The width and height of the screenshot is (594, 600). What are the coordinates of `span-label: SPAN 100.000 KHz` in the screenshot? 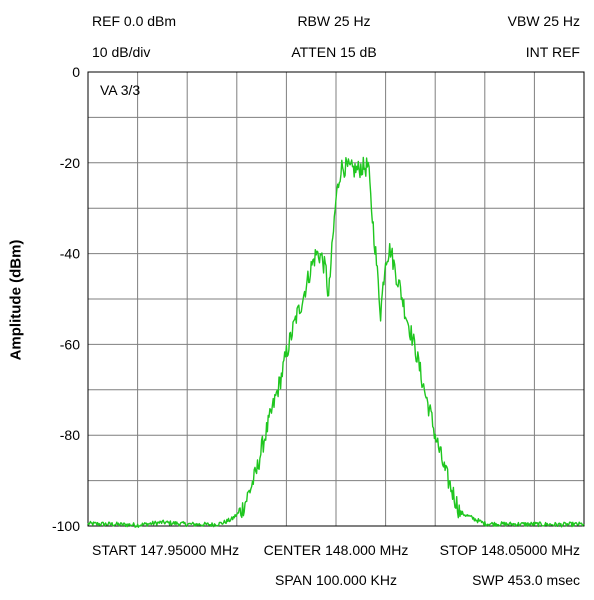 It's located at (336, 580).